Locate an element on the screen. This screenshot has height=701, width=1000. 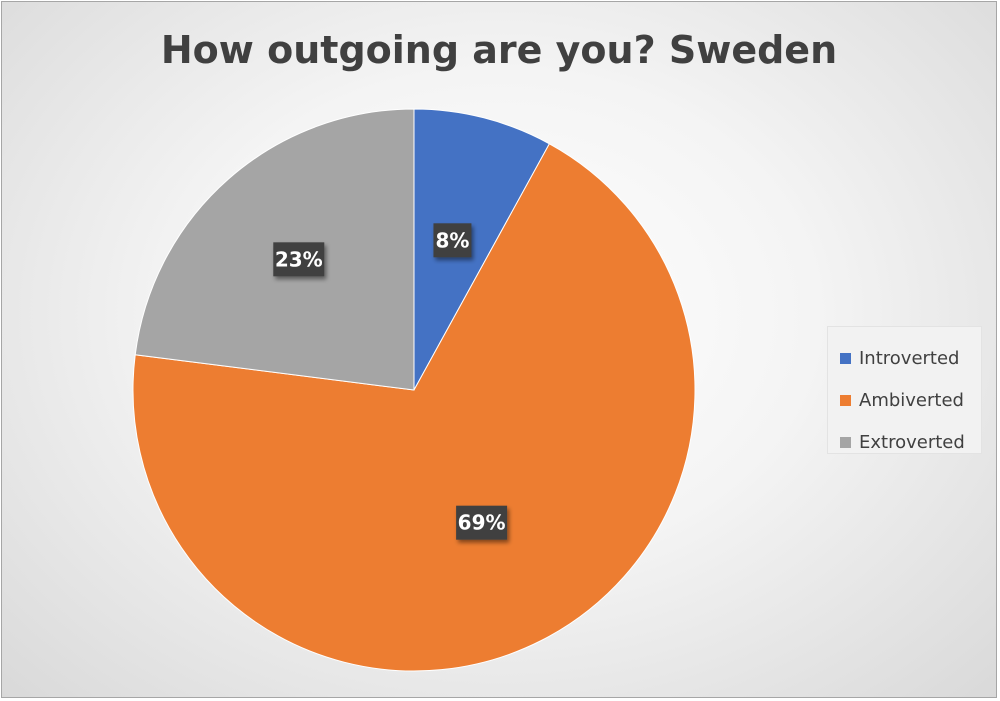
legend-label-extroverted: Extroverted is located at coordinates (912, 442).